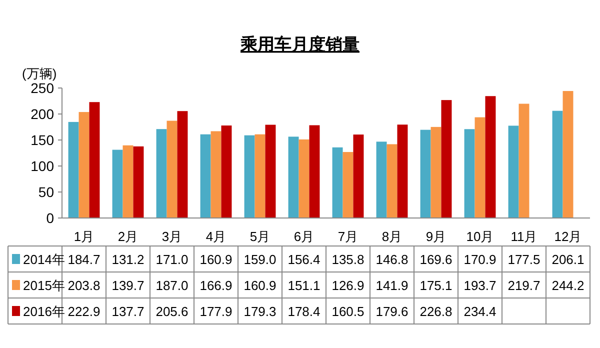 The image size is (600, 348). What do you see at coordinates (84, 236) in the screenshot?
I see `x-tick-label: 1月` at bounding box center [84, 236].